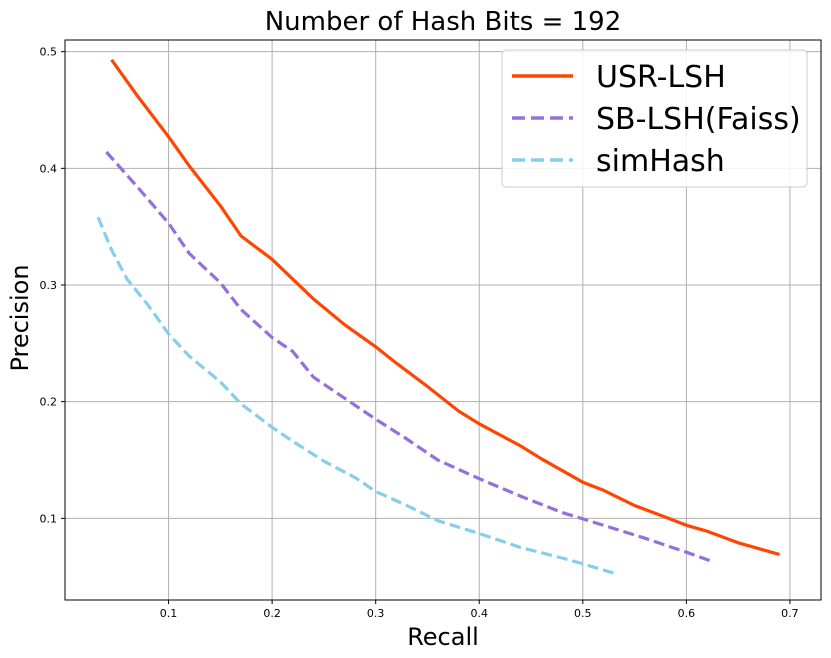 Image resolution: width=831 pixels, height=658 pixels. Describe the element at coordinates (698, 119) in the screenshot. I see `legend-label-sb-lsh-faiss: SB-LSH(Faiss)` at that location.